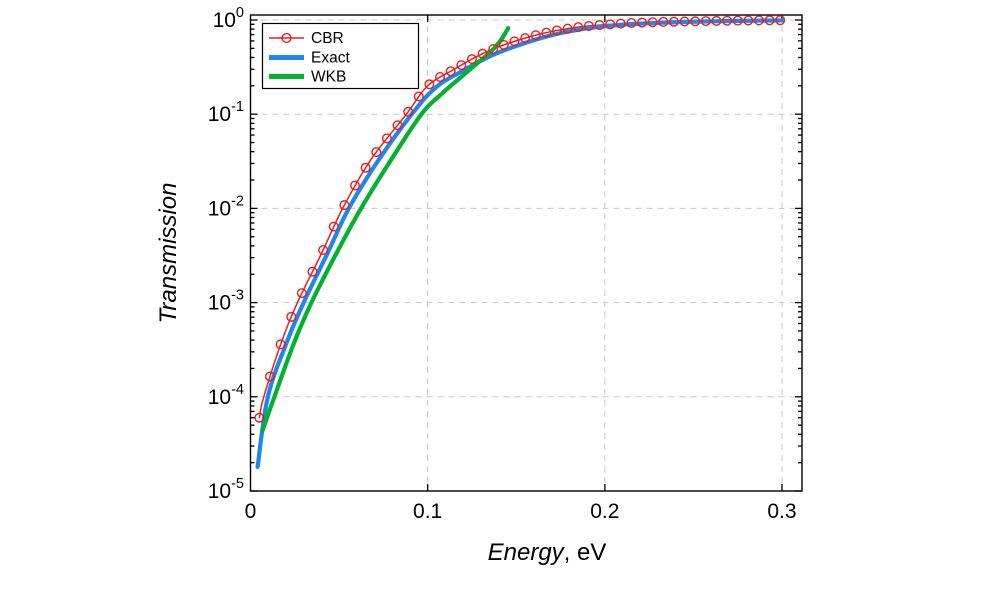 The image size is (1000, 600). I want to click on legend-box: CBR Exact WKB, so click(340, 56).